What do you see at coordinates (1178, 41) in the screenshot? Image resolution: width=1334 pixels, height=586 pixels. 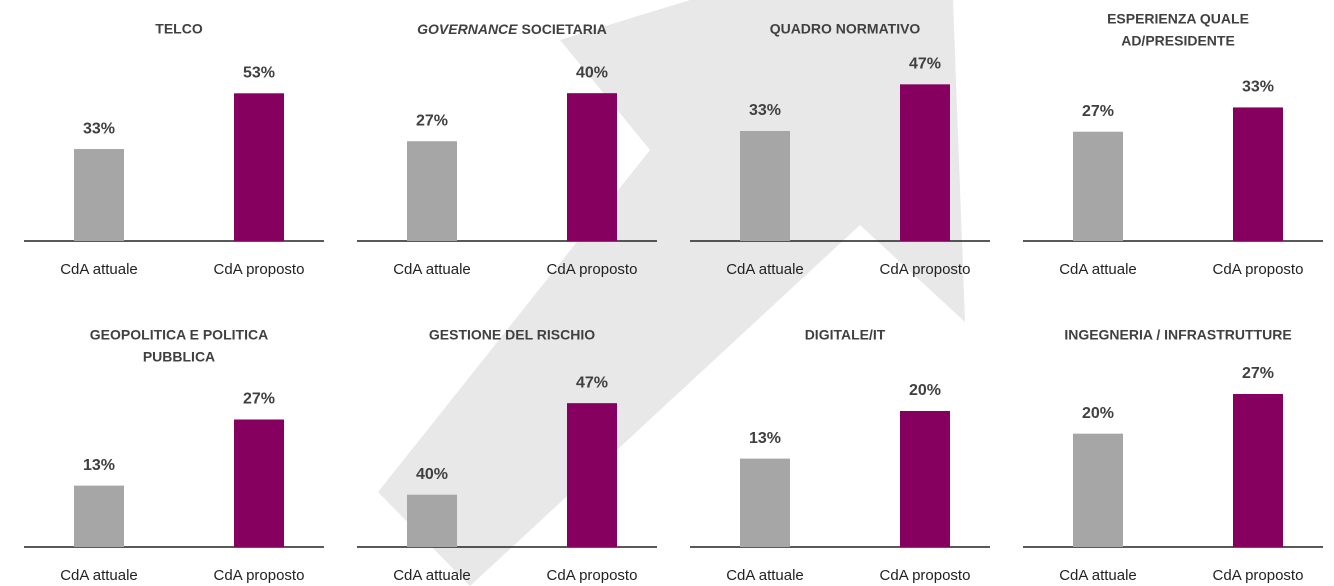 I see `panel-title: AD/PRESIDENTE` at bounding box center [1178, 41].